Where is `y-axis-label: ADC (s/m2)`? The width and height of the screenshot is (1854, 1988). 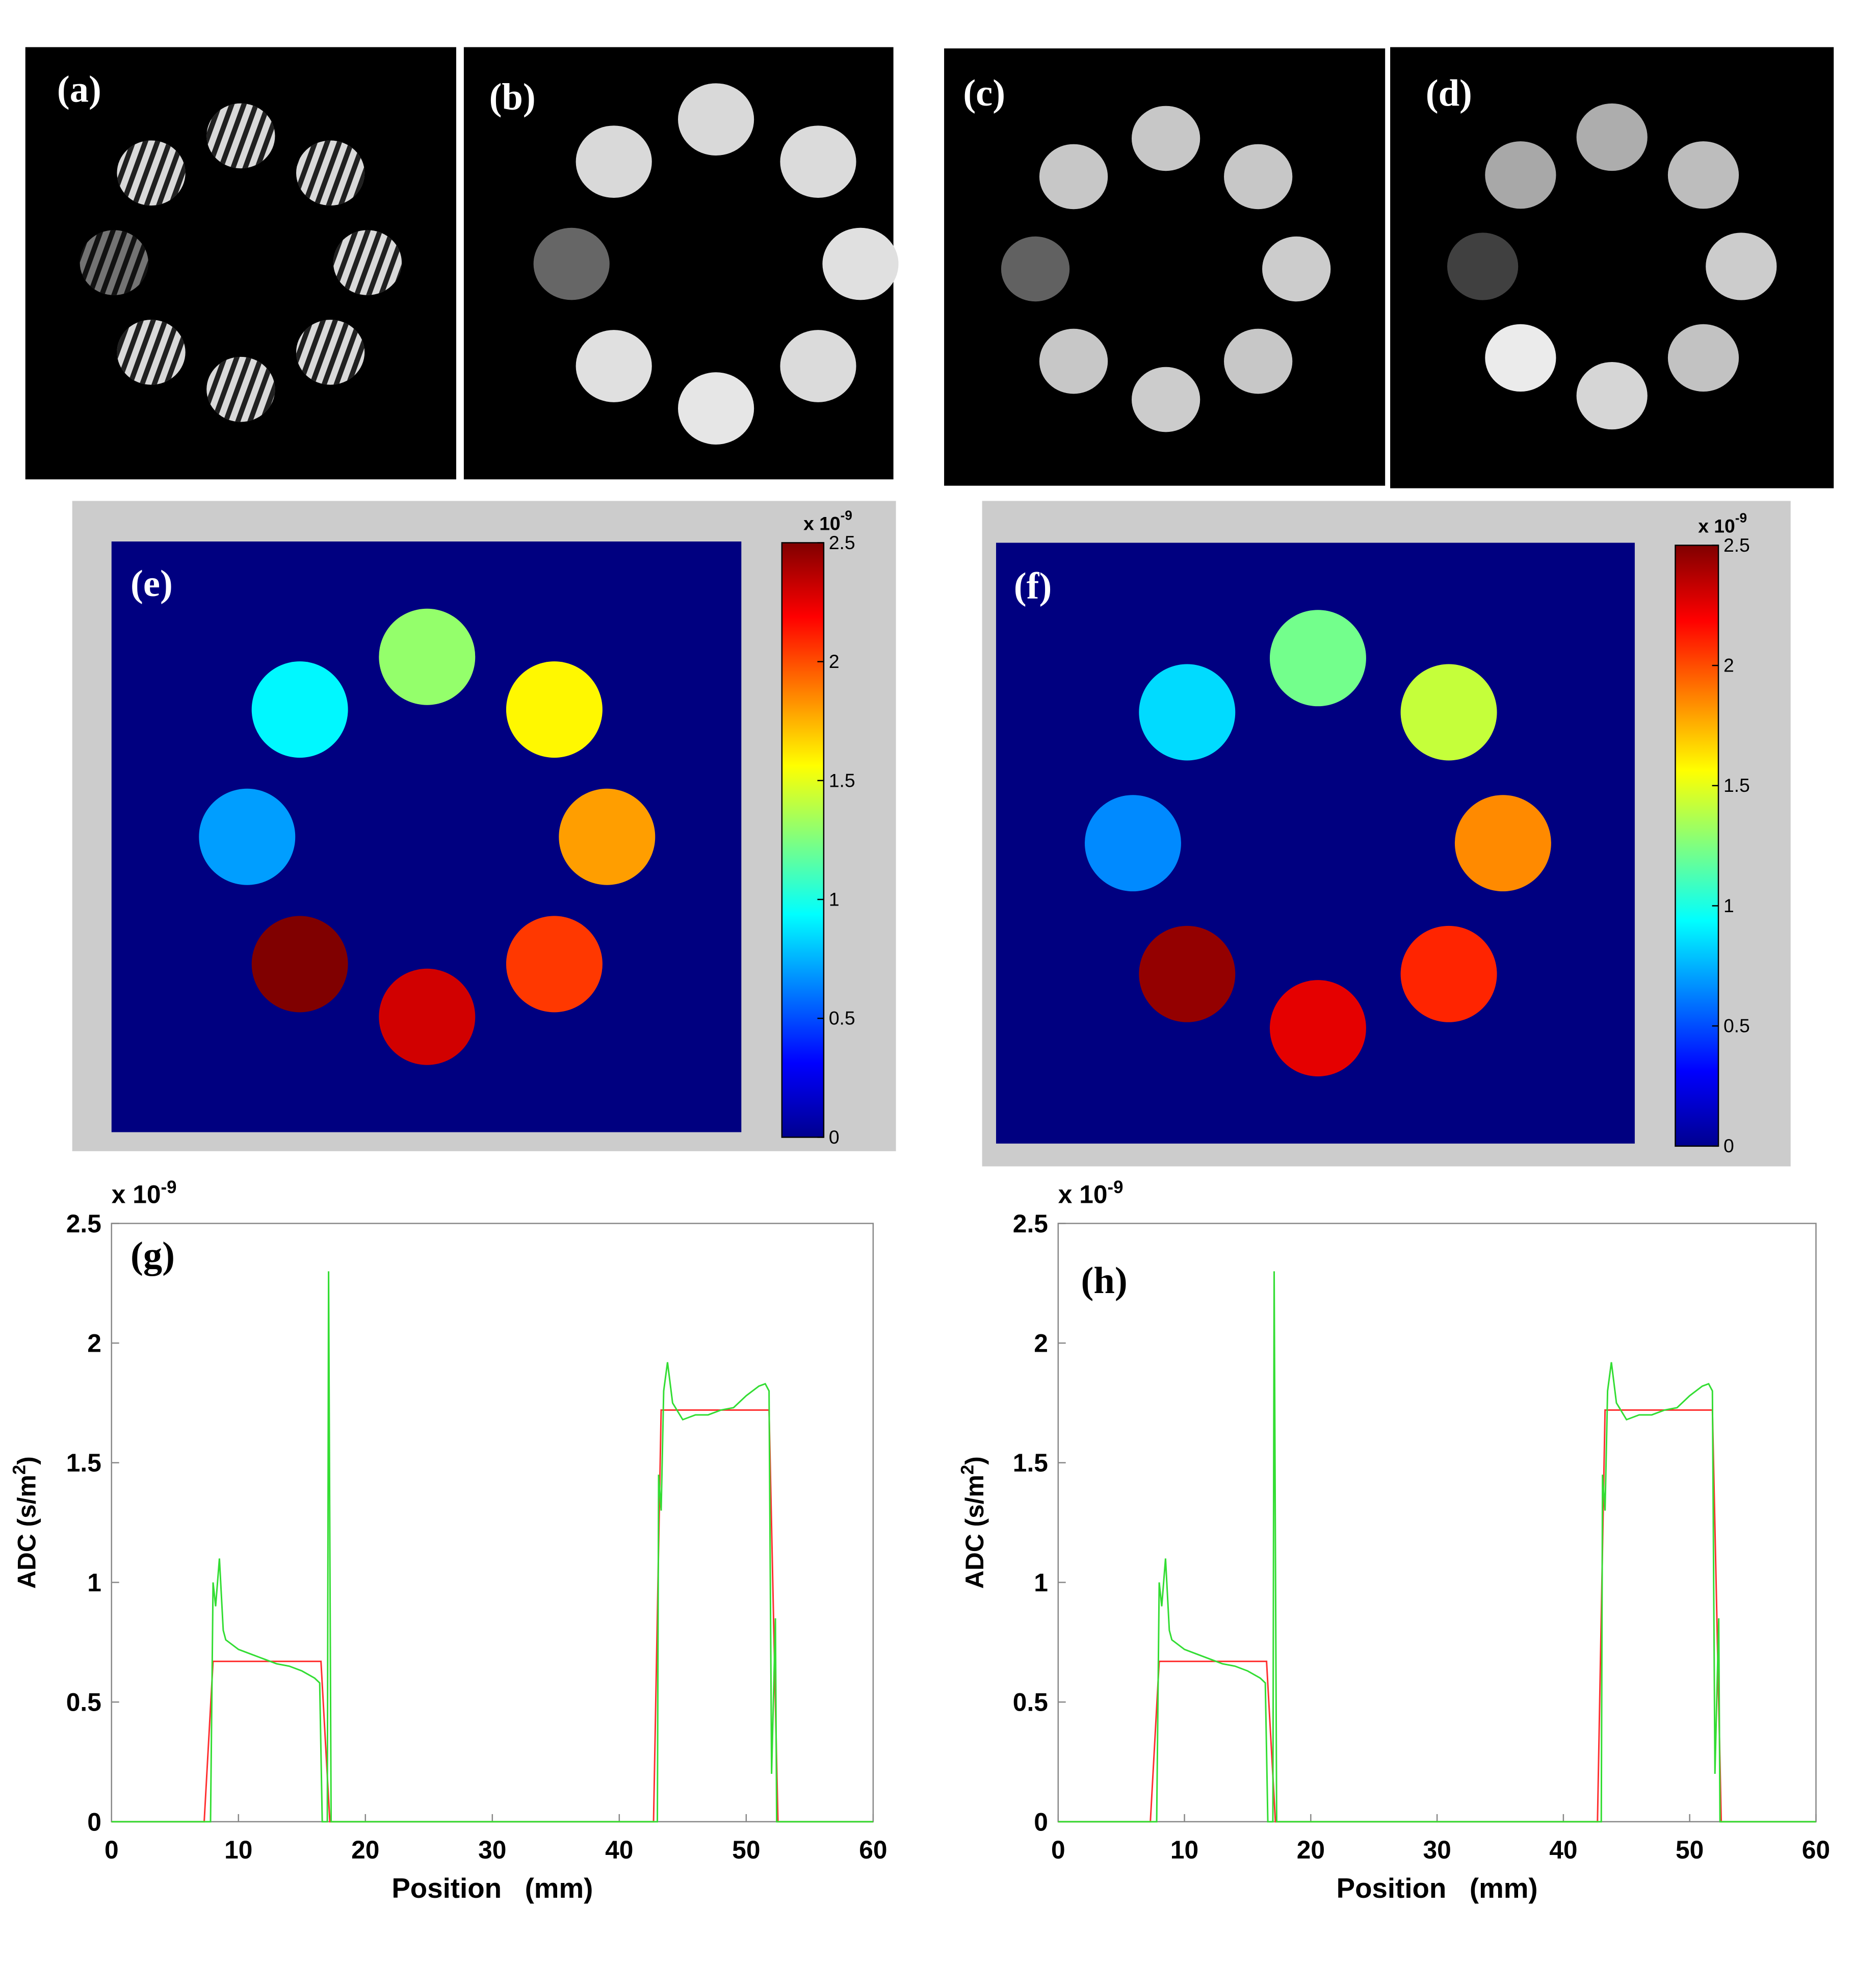 y-axis-label: ADC (s/m2) is located at coordinates (25, 1522).